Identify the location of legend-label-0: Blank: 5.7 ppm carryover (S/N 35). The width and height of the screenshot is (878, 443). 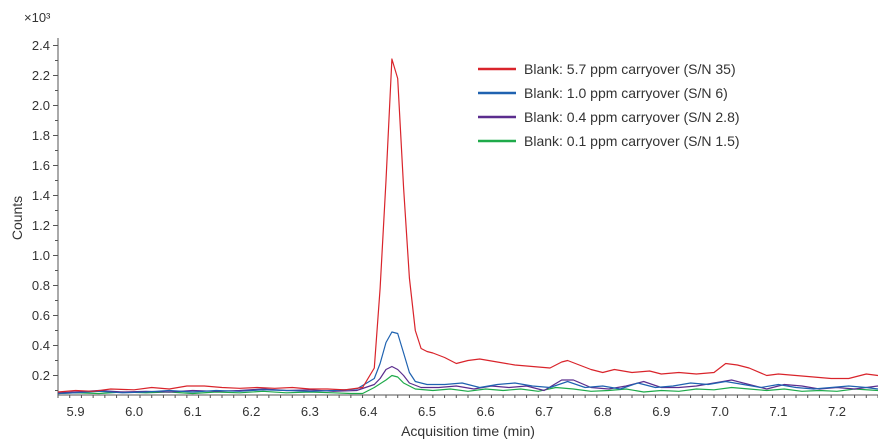
(630, 69).